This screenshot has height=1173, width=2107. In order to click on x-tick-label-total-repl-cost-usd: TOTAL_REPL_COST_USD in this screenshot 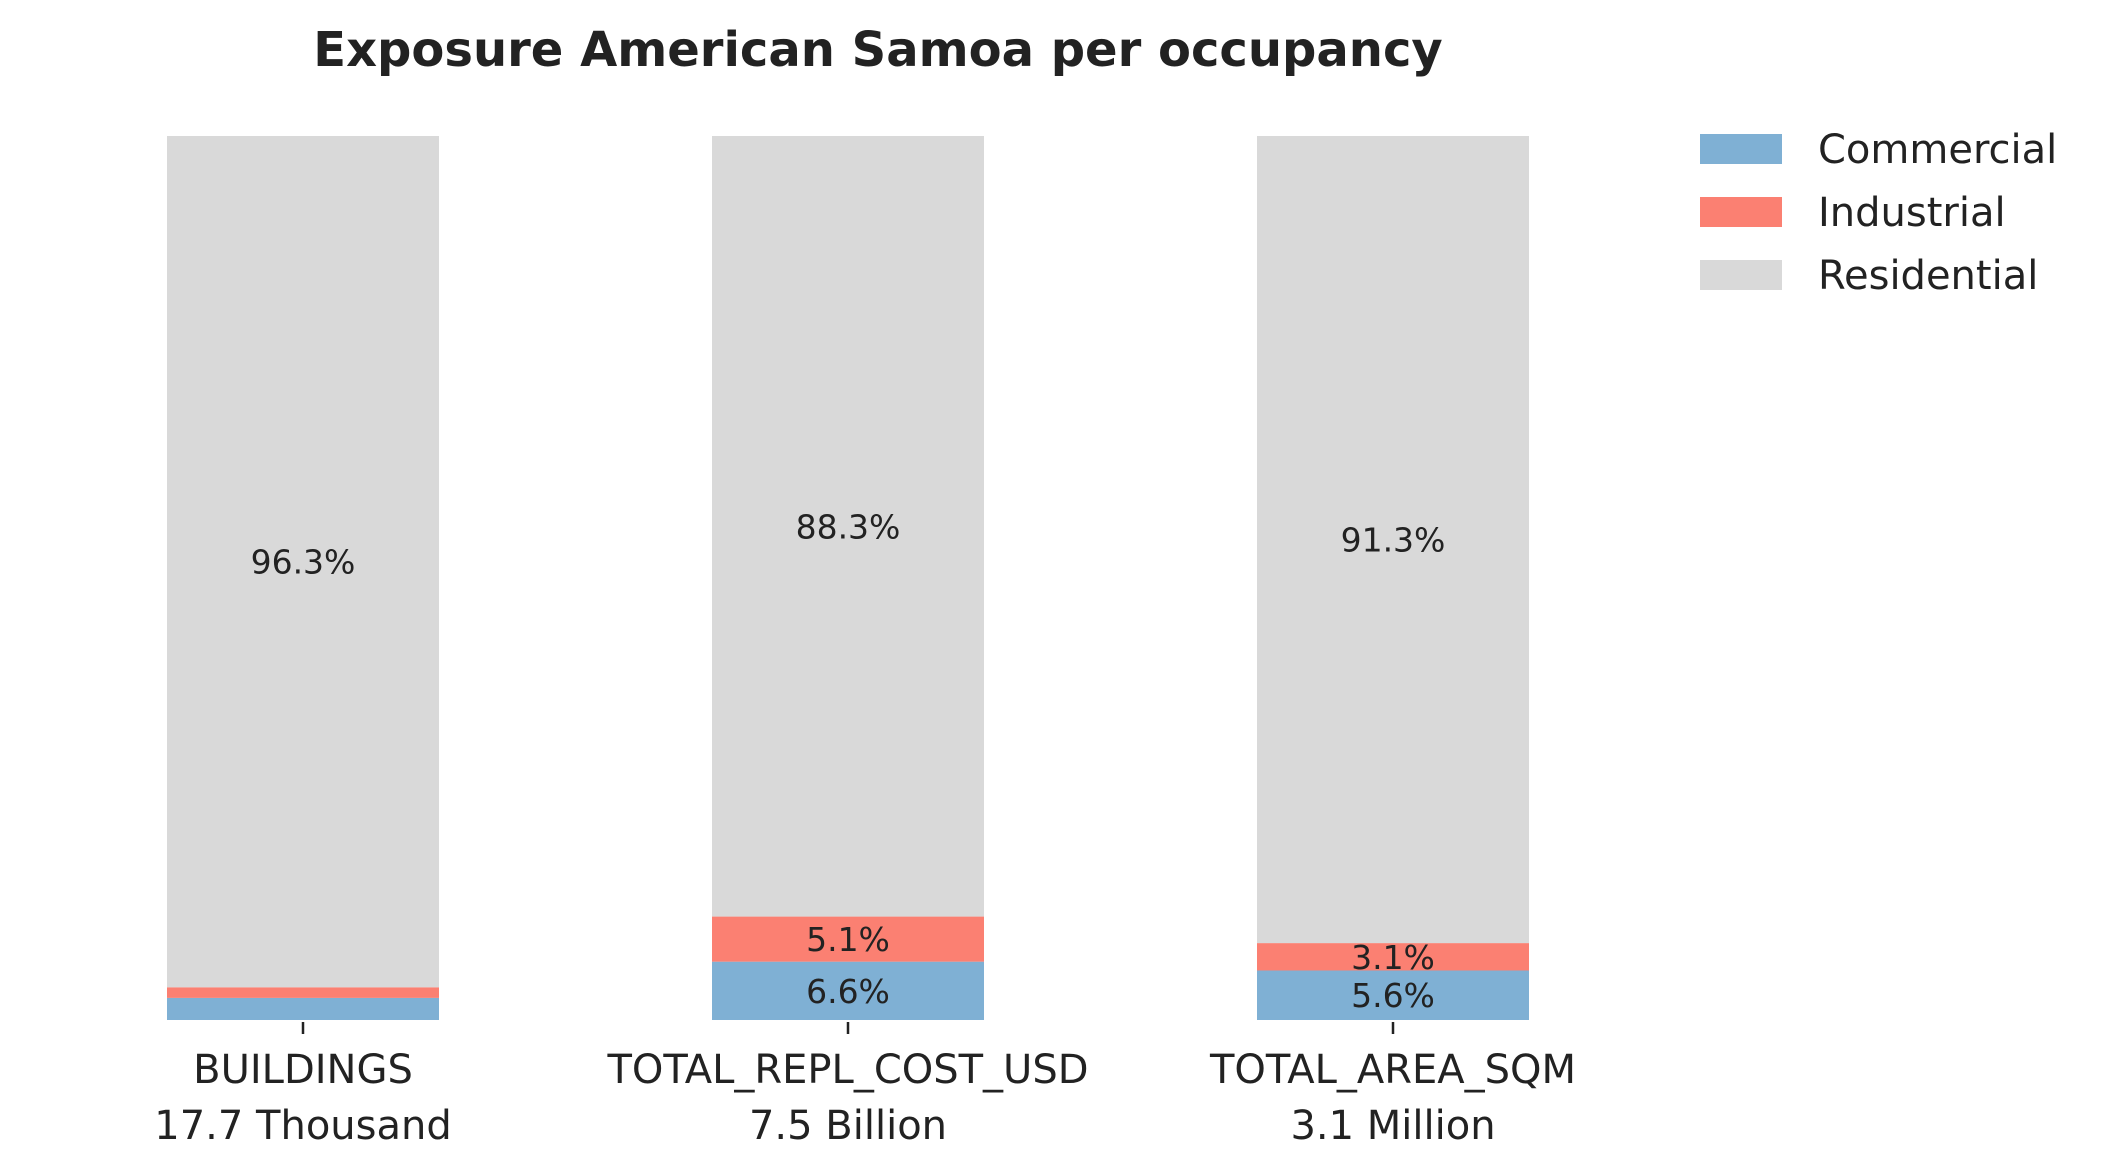, I will do `click(847, 1070)`.